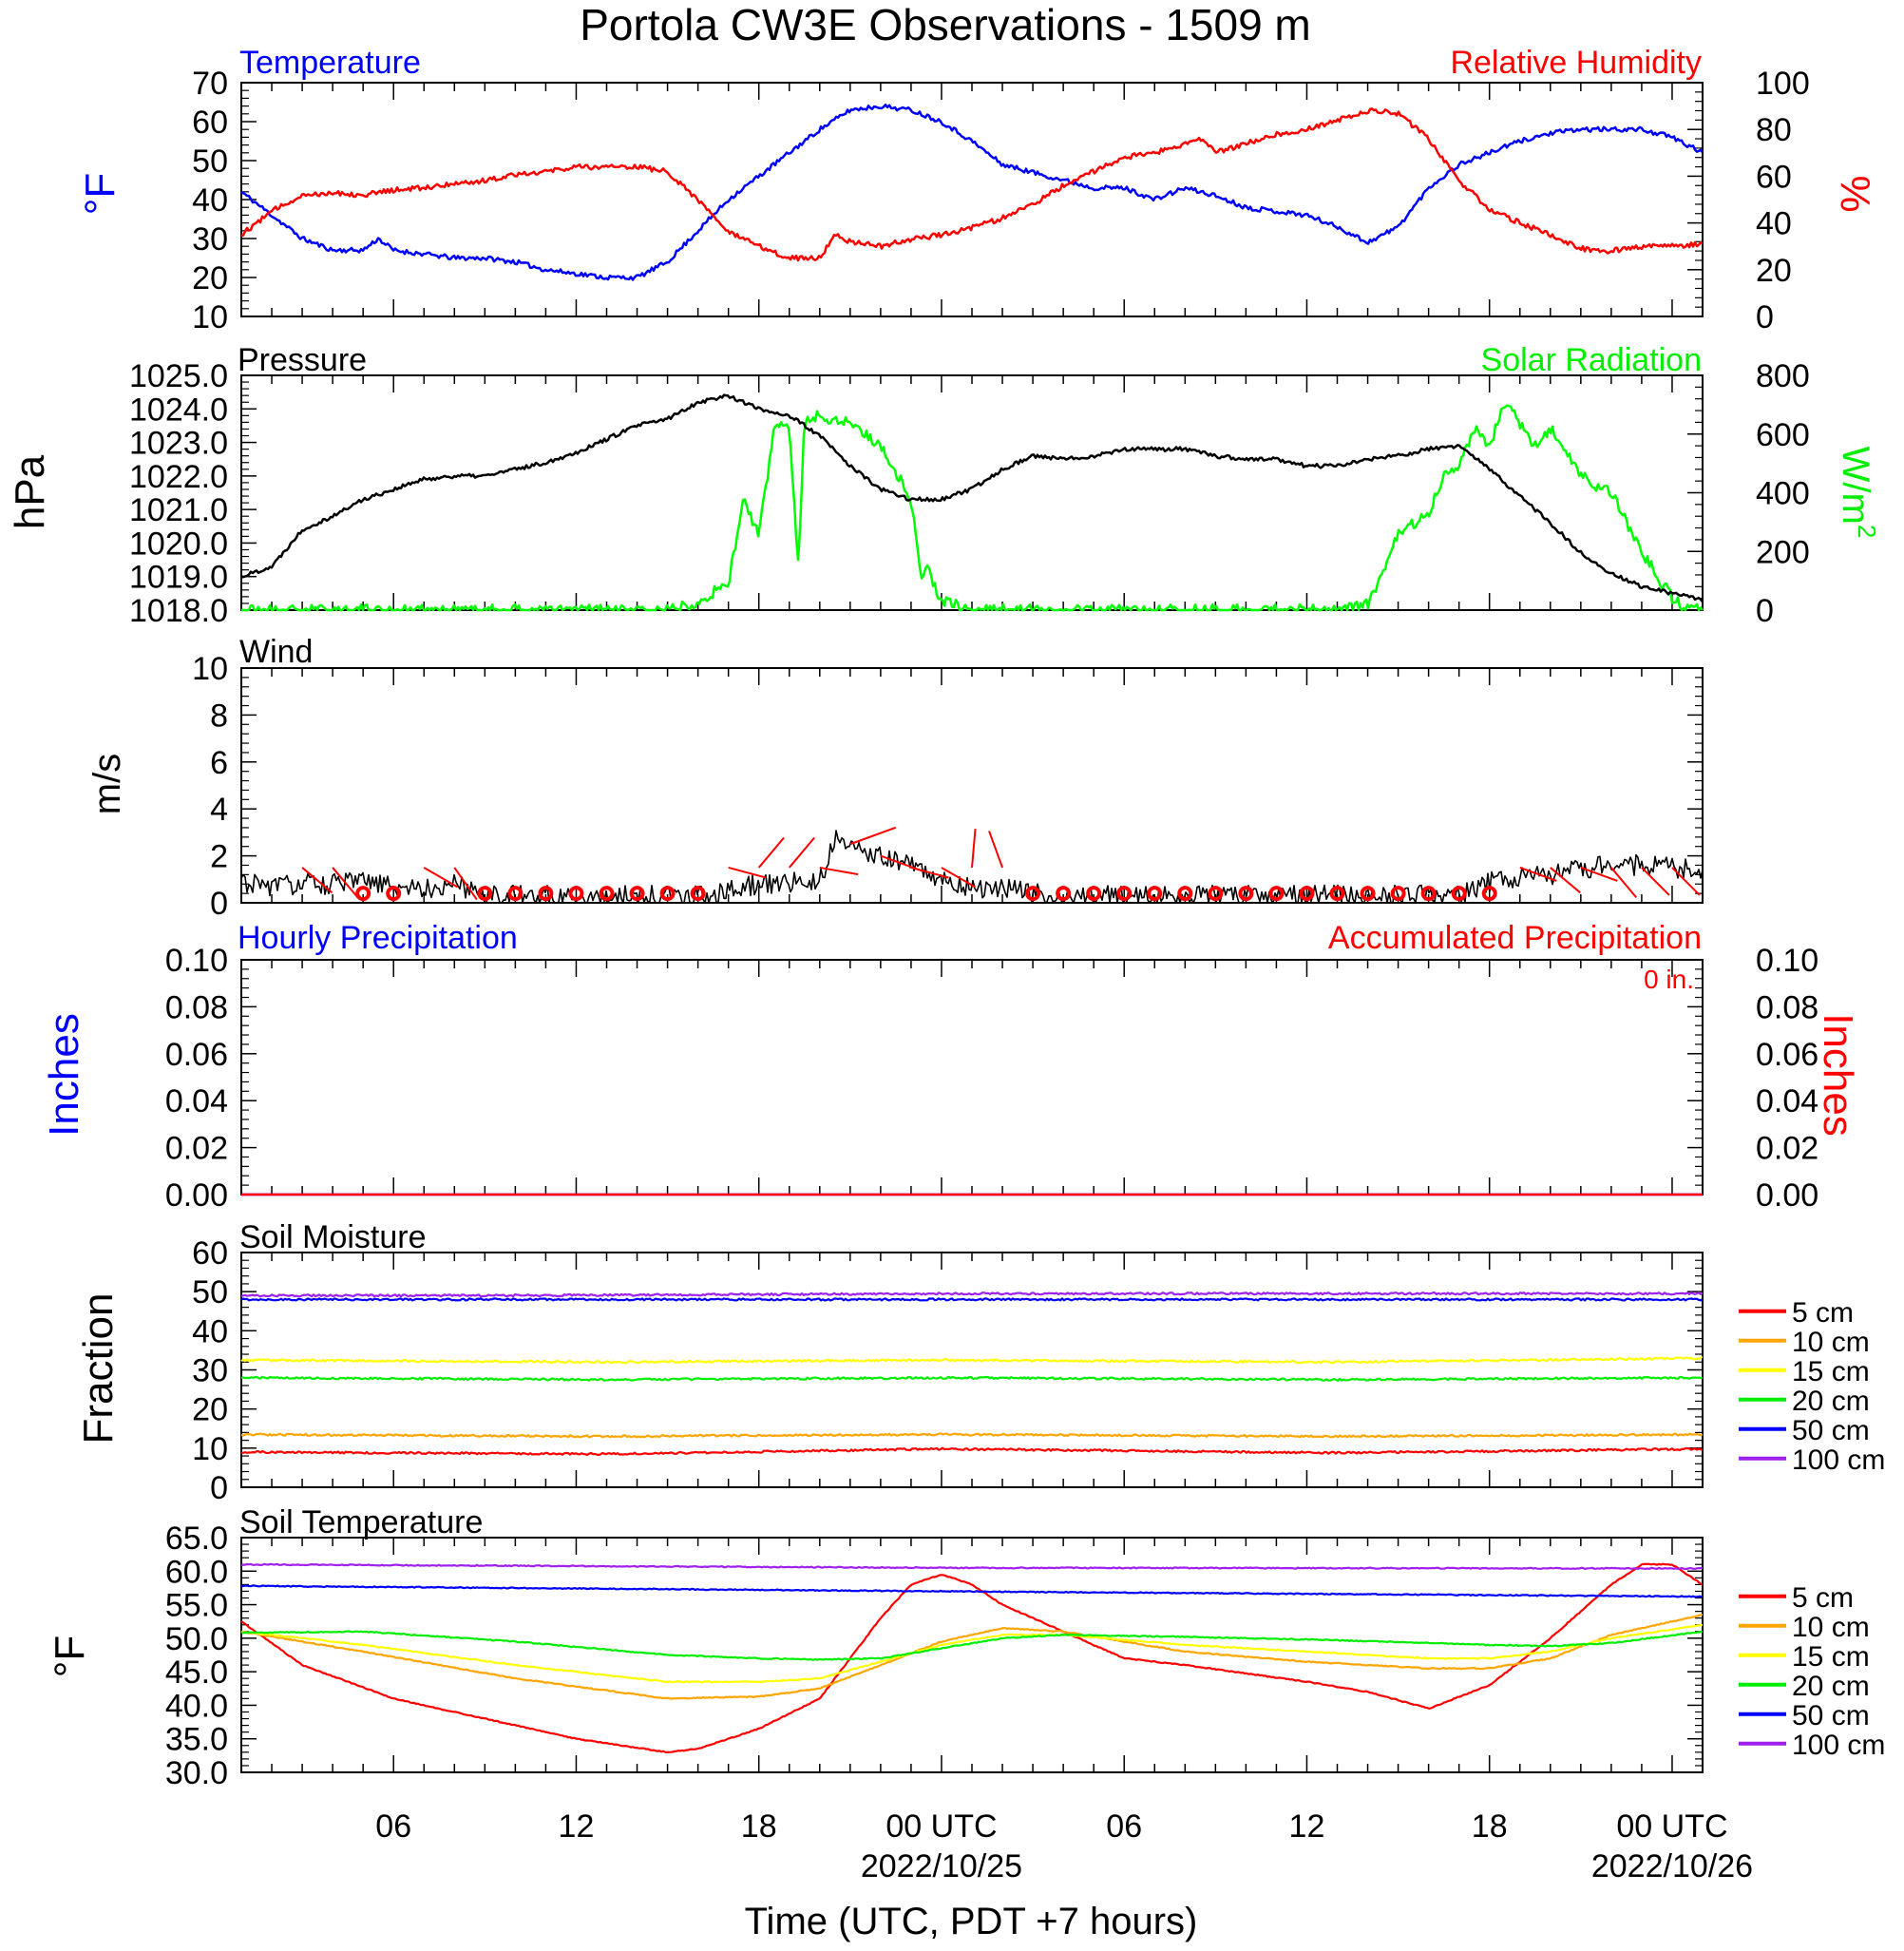  What do you see at coordinates (1855, 486) in the screenshot?
I see `solar-unit-base: W/m` at bounding box center [1855, 486].